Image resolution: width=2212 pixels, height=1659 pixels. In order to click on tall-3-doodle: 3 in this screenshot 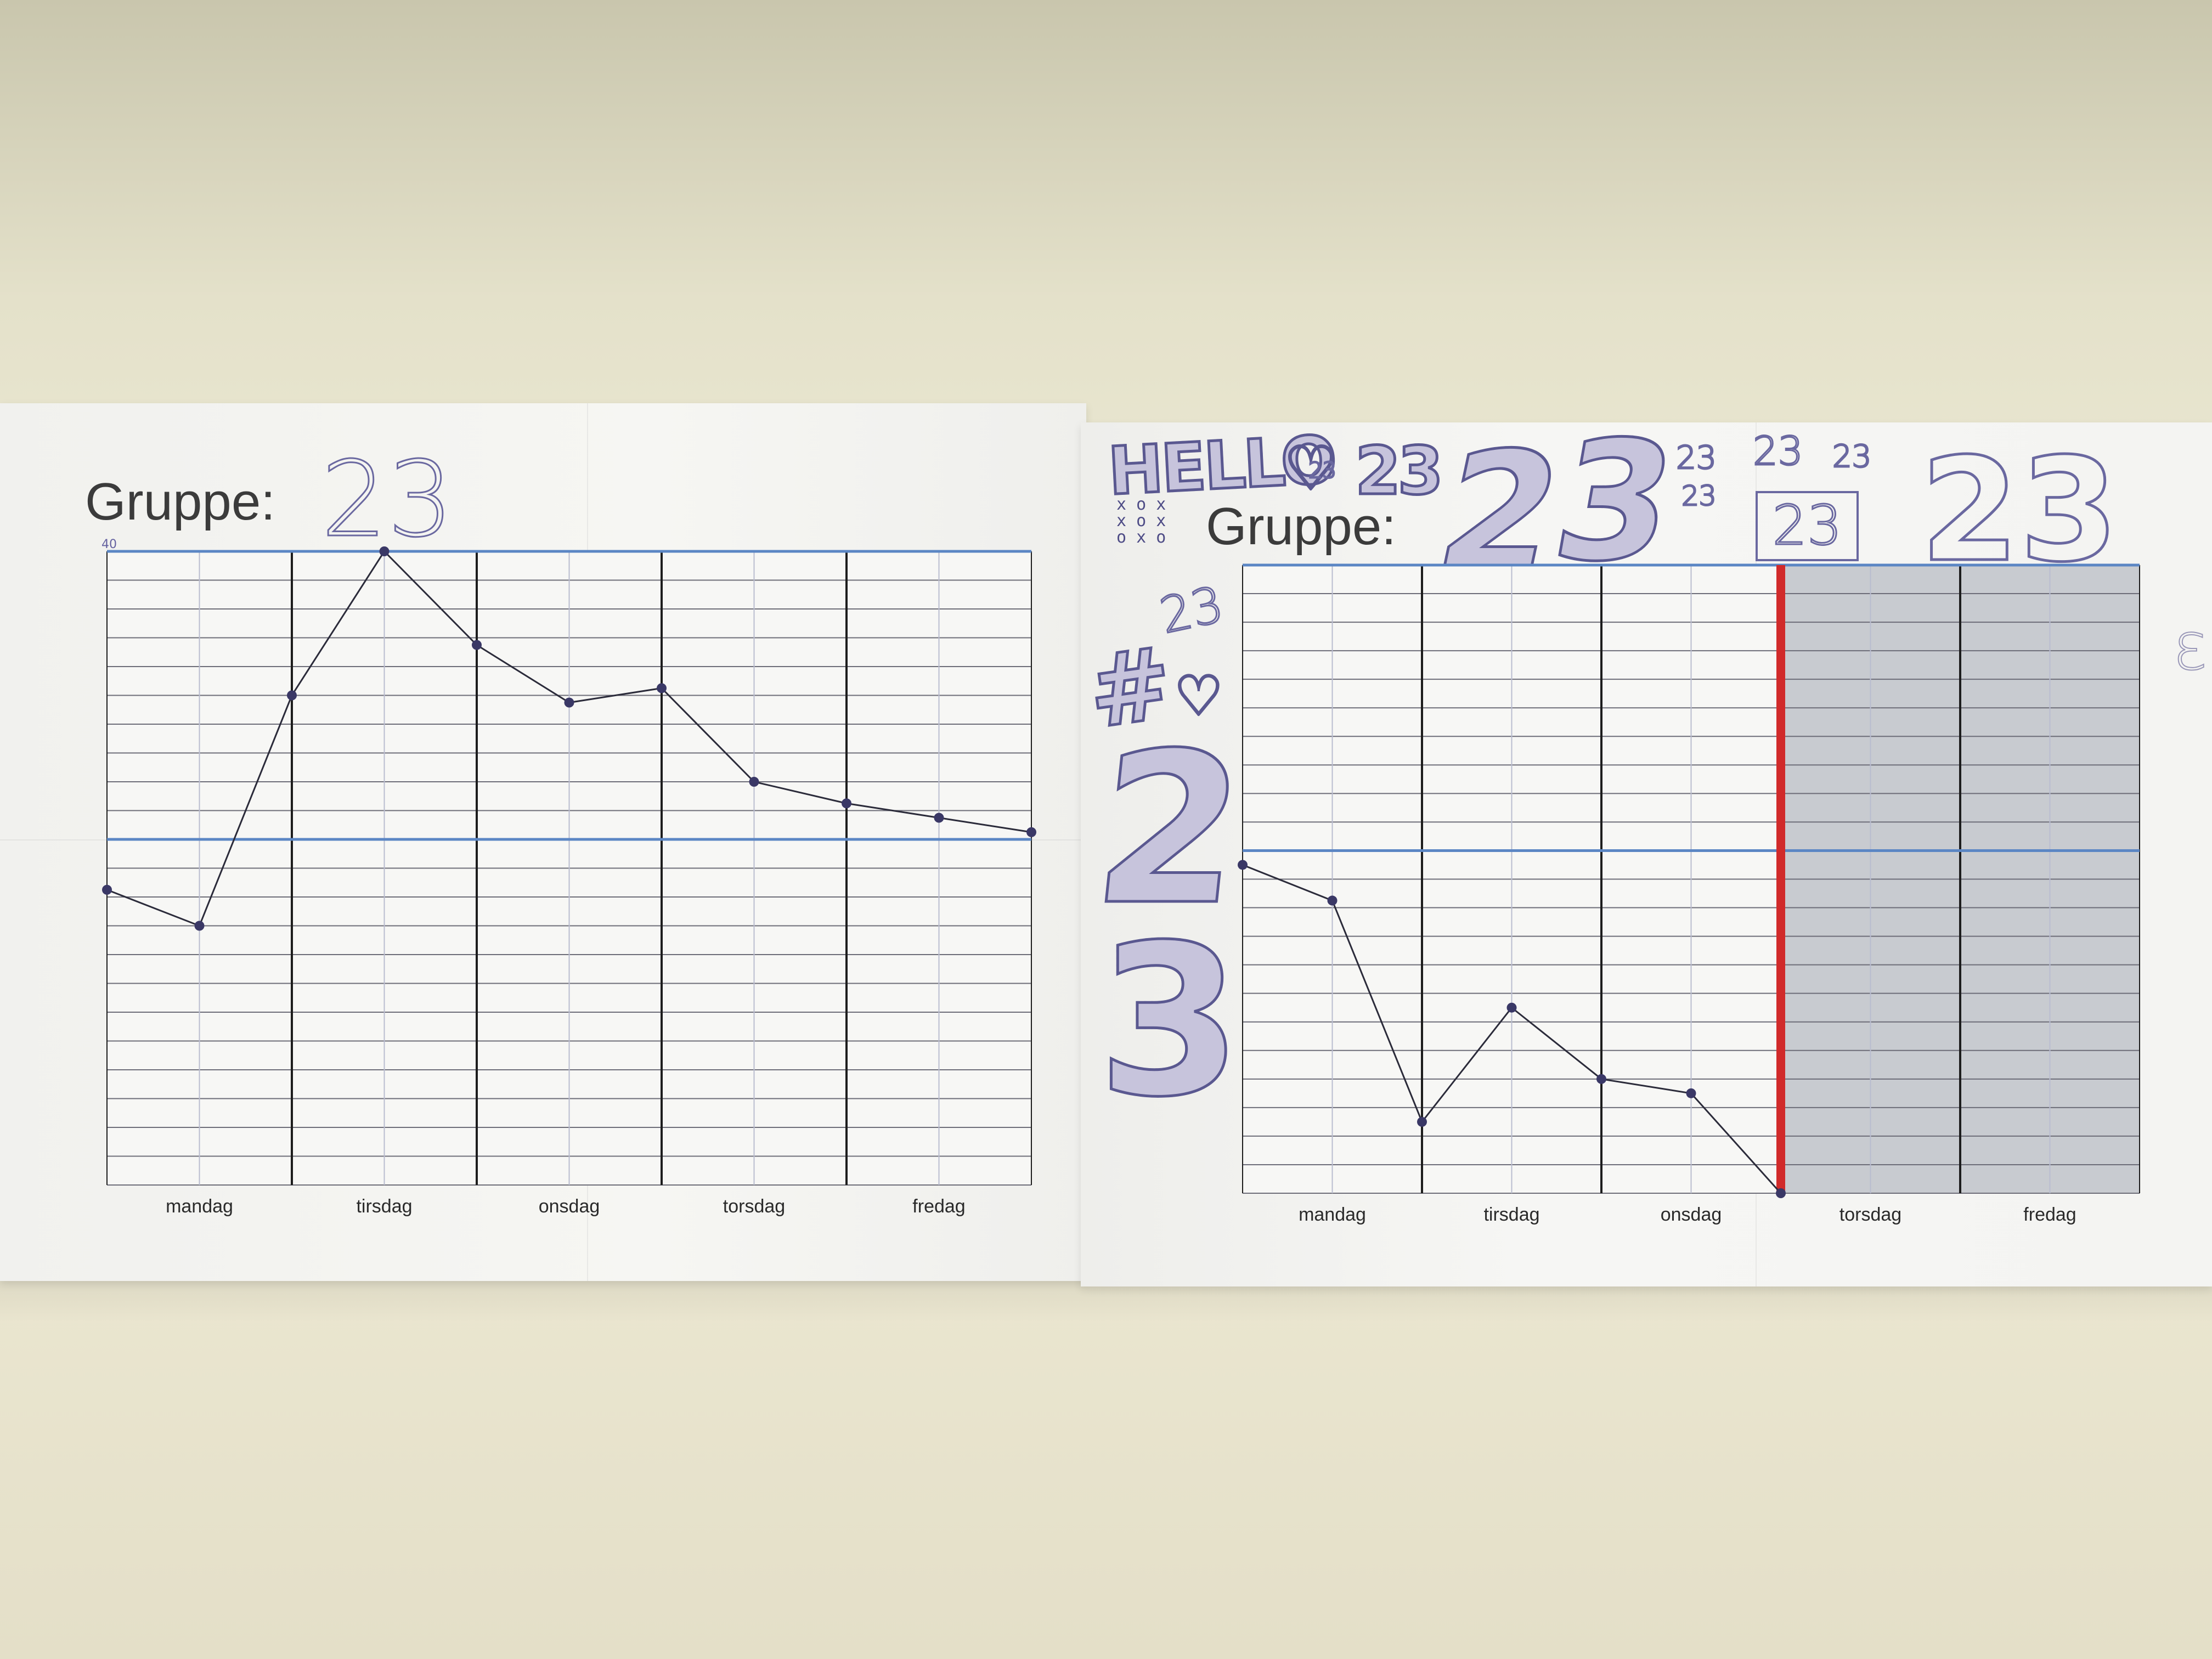, I will do `click(1169, 1022)`.